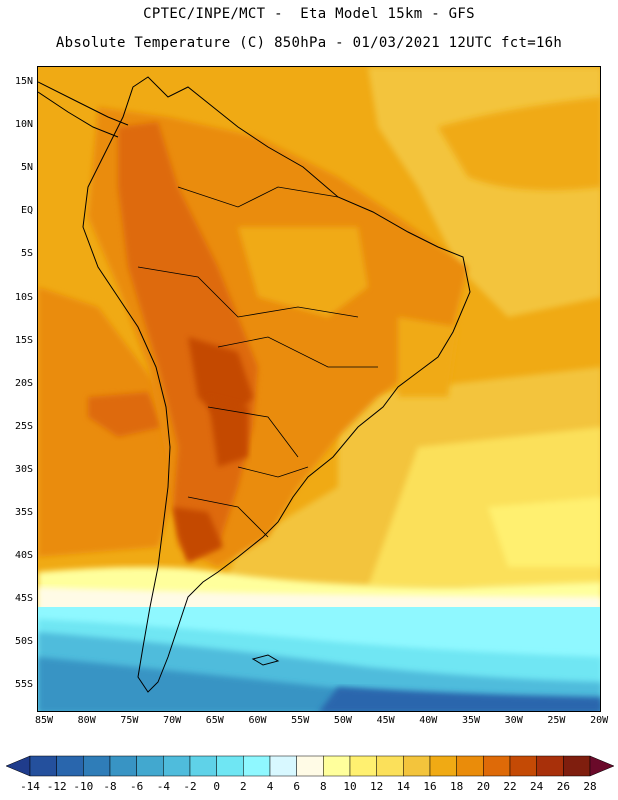 The width and height of the screenshot is (618, 800). Describe the element at coordinates (23, 125) in the screenshot. I see `lat-tick-label: 10N` at that location.